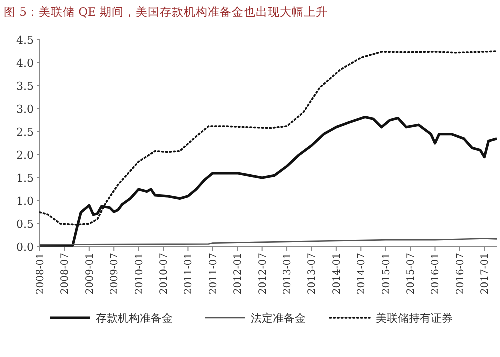 This screenshot has height=357, width=500. What do you see at coordinates (164, 274) in the screenshot?
I see `x-tick-label: 2010-07` at bounding box center [164, 274].